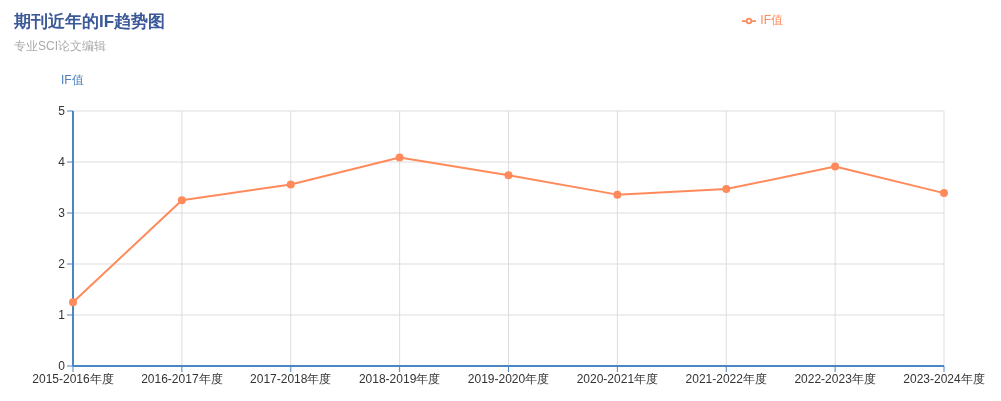 This screenshot has width=1001, height=401. I want to click on x-tick-label: 2020-2021年度, so click(617, 378).